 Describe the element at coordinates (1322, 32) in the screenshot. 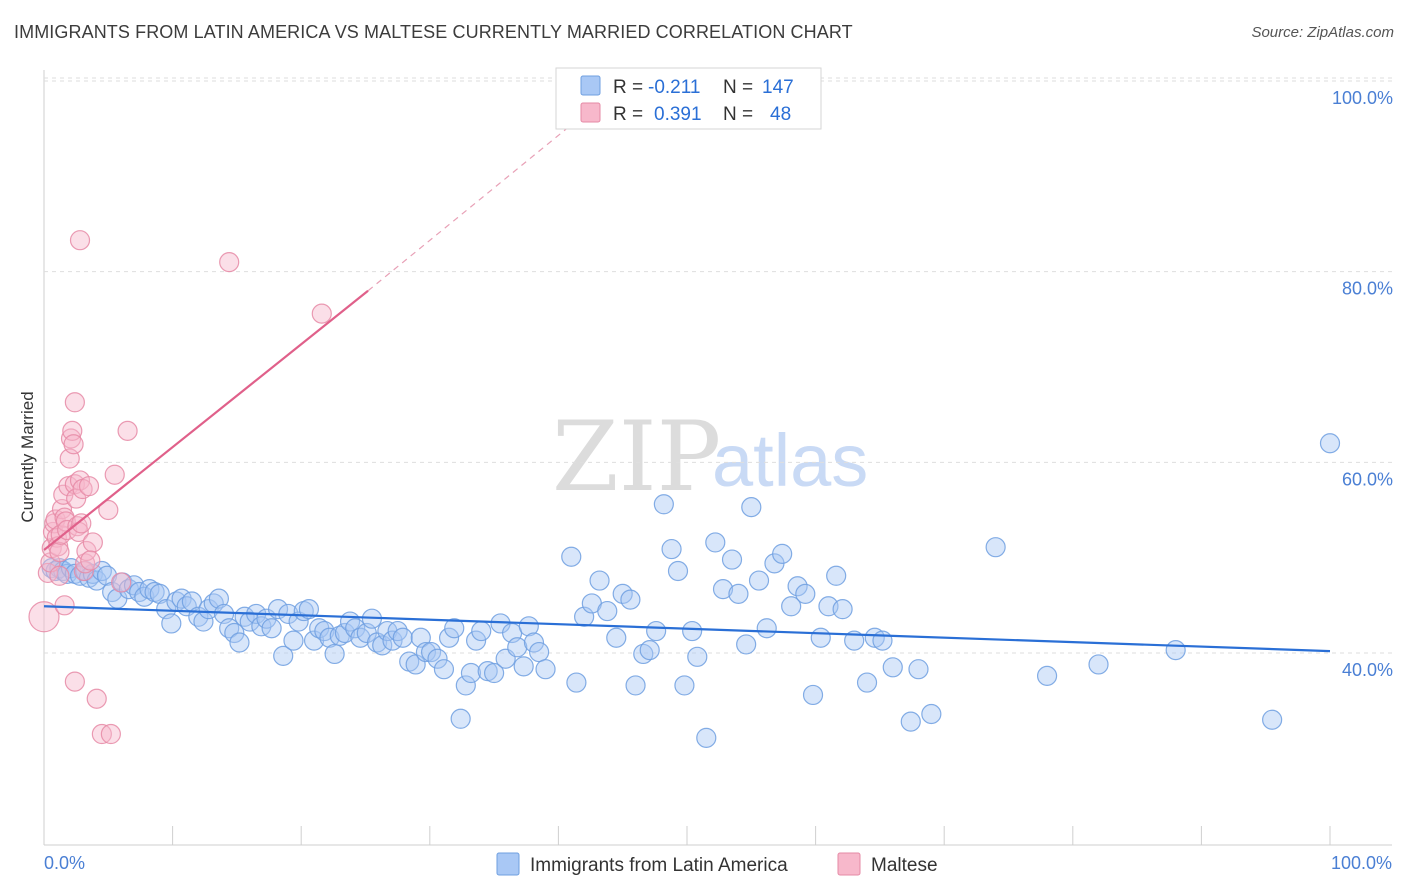

I see `source-label: Source: ZipAtlas.com` at that location.